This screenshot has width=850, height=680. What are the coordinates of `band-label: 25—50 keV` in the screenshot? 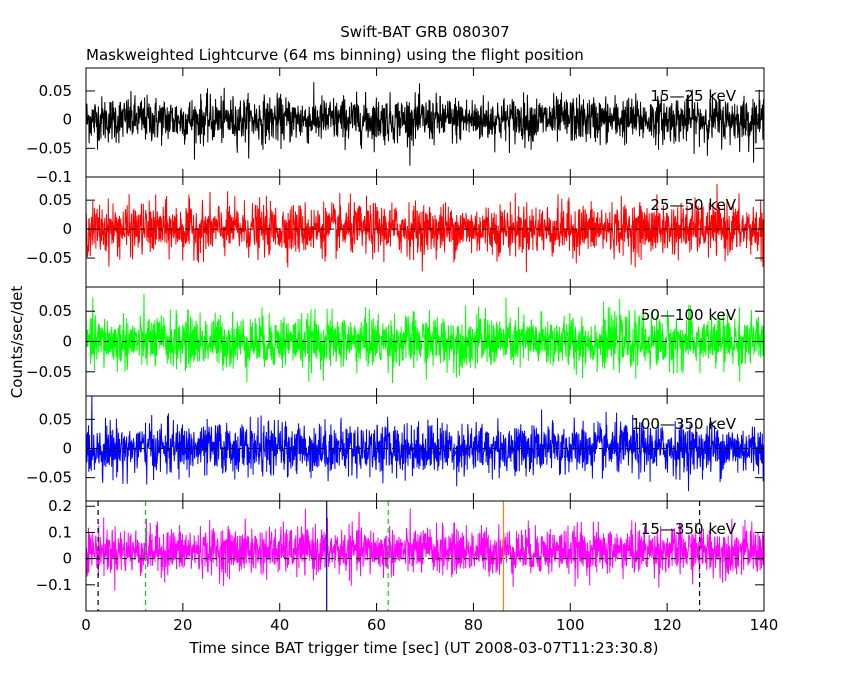 It's located at (693, 205).